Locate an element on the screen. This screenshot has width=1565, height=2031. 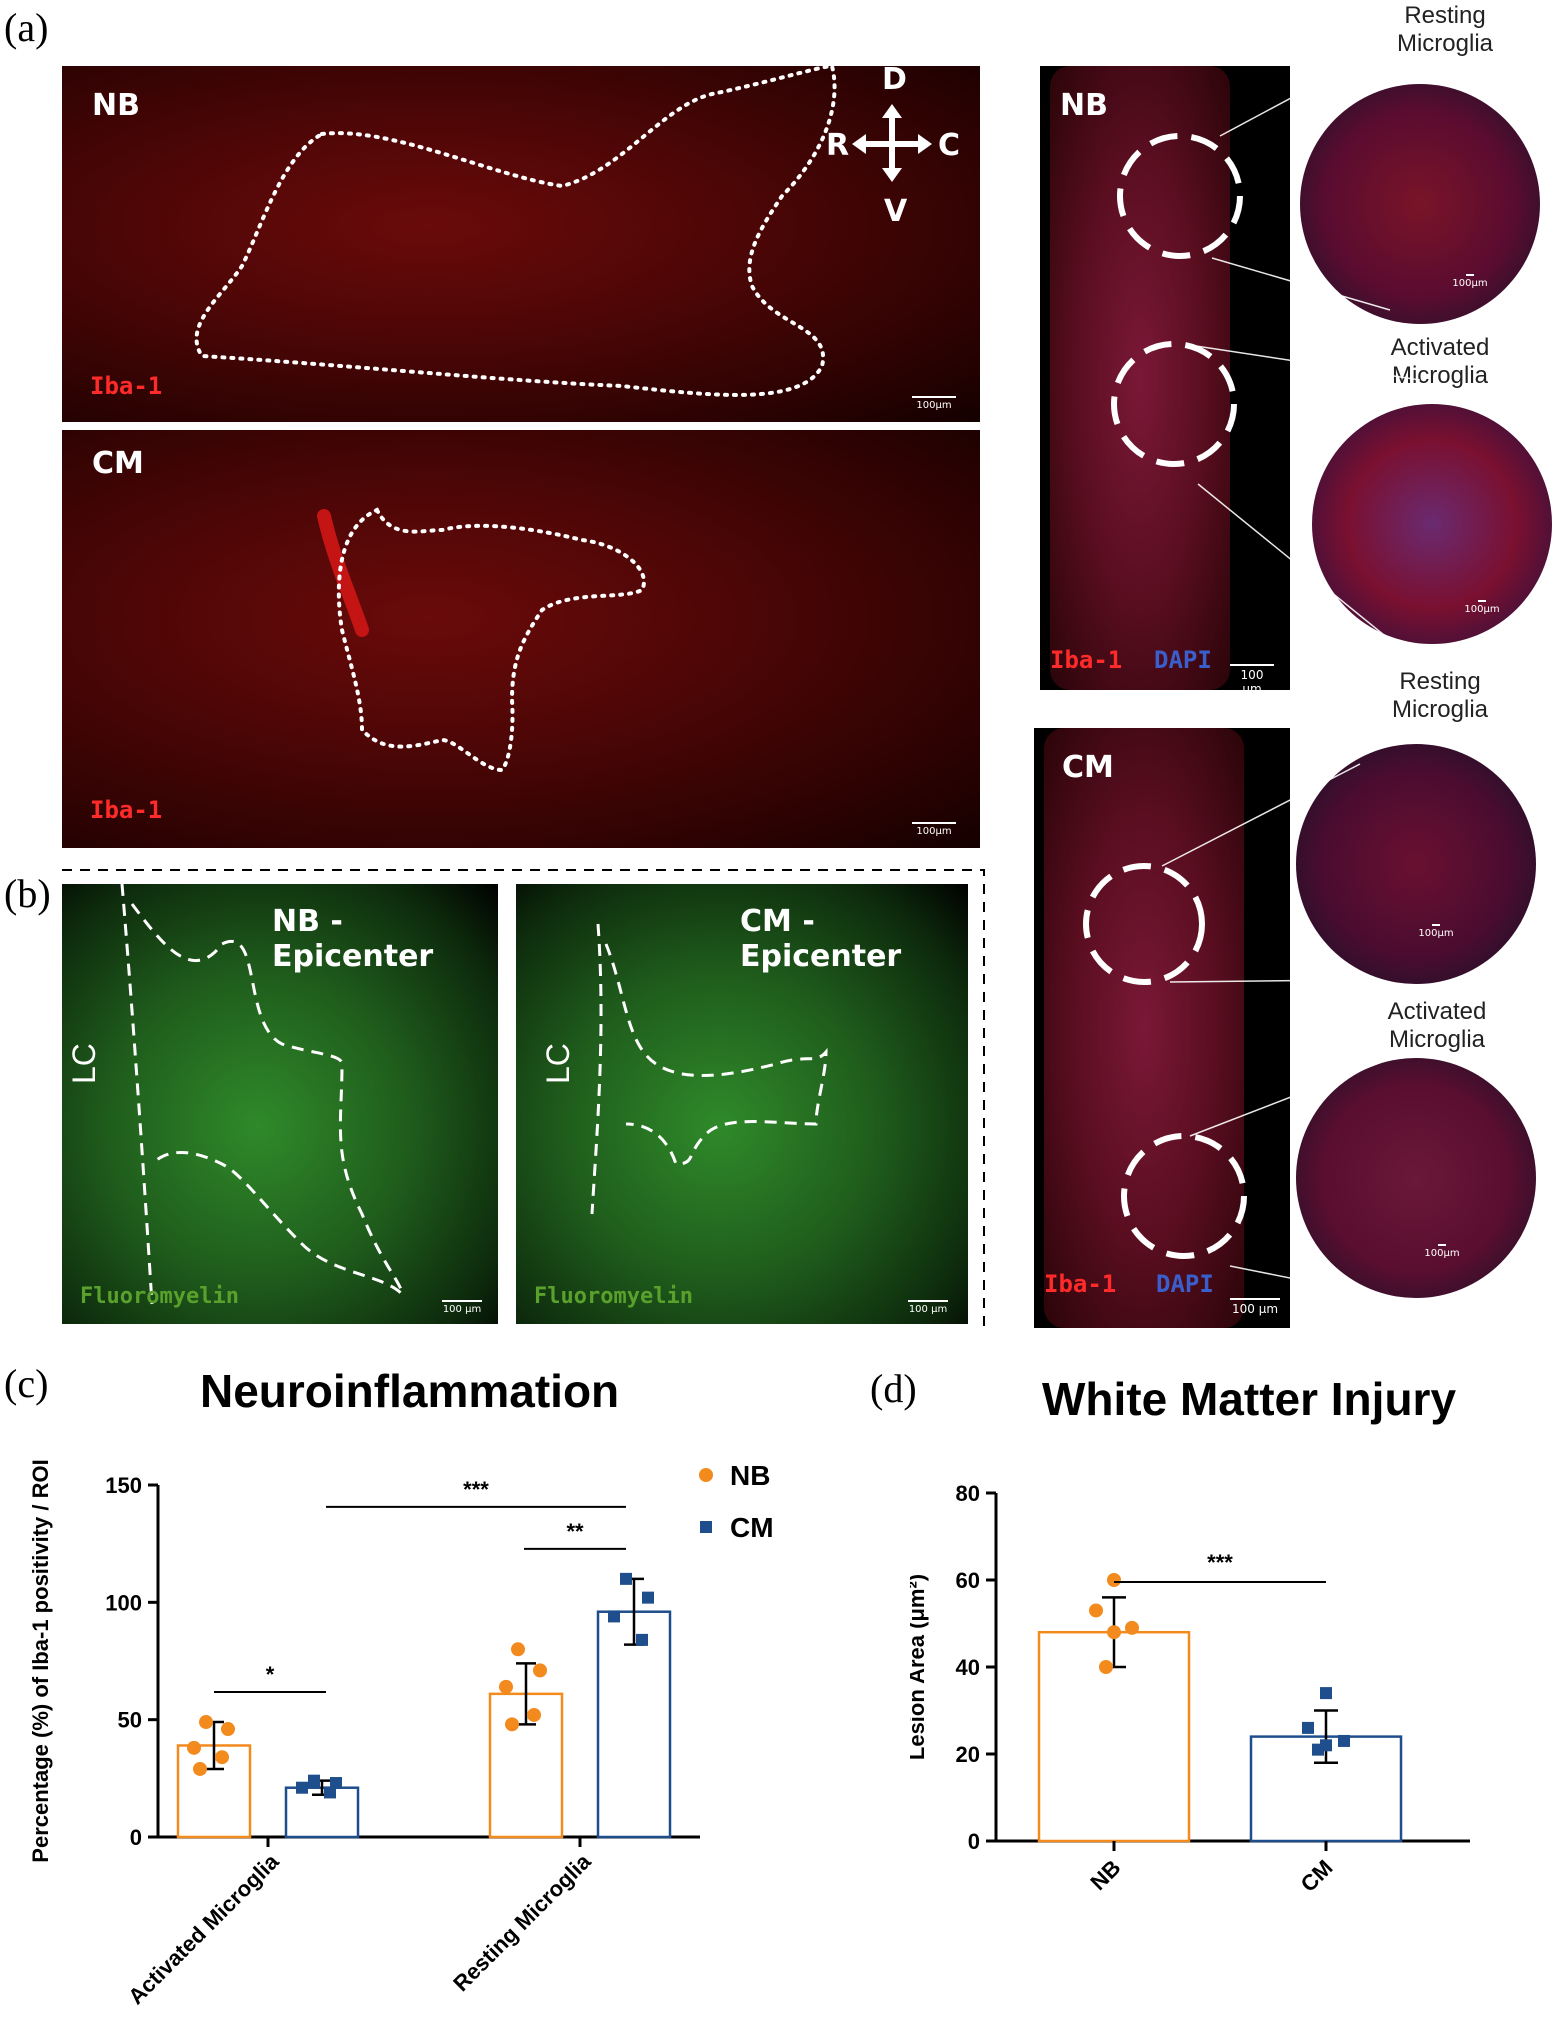
y-tick-label: 80 is located at coordinates (968, 1493).